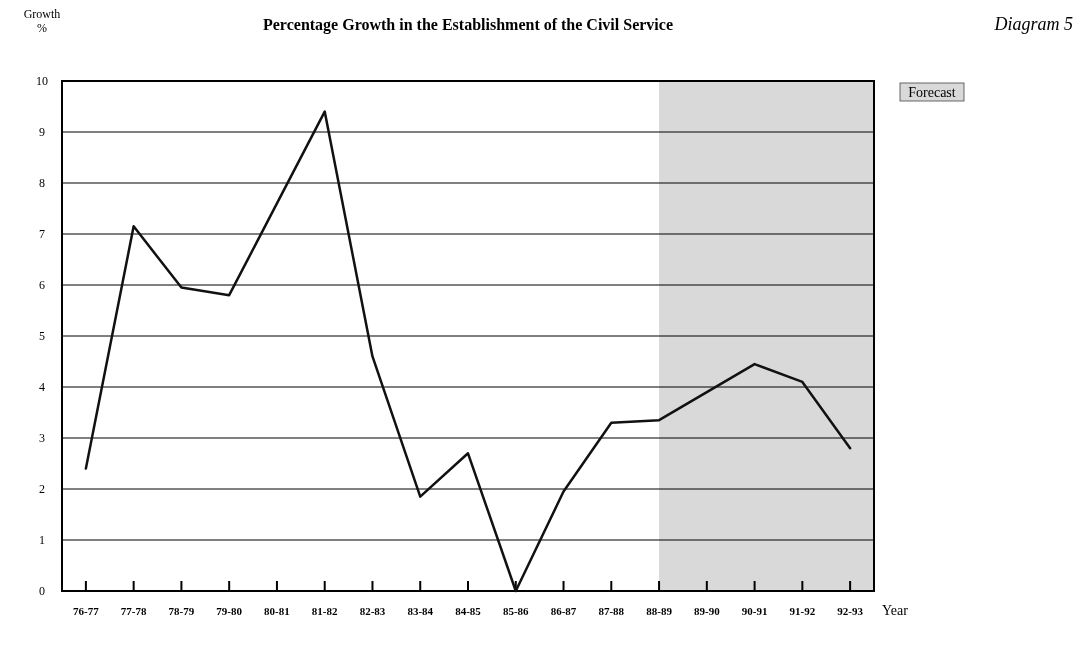 This screenshot has width=1081, height=661. What do you see at coordinates (42, 540) in the screenshot?
I see `y-tick-label: 1` at bounding box center [42, 540].